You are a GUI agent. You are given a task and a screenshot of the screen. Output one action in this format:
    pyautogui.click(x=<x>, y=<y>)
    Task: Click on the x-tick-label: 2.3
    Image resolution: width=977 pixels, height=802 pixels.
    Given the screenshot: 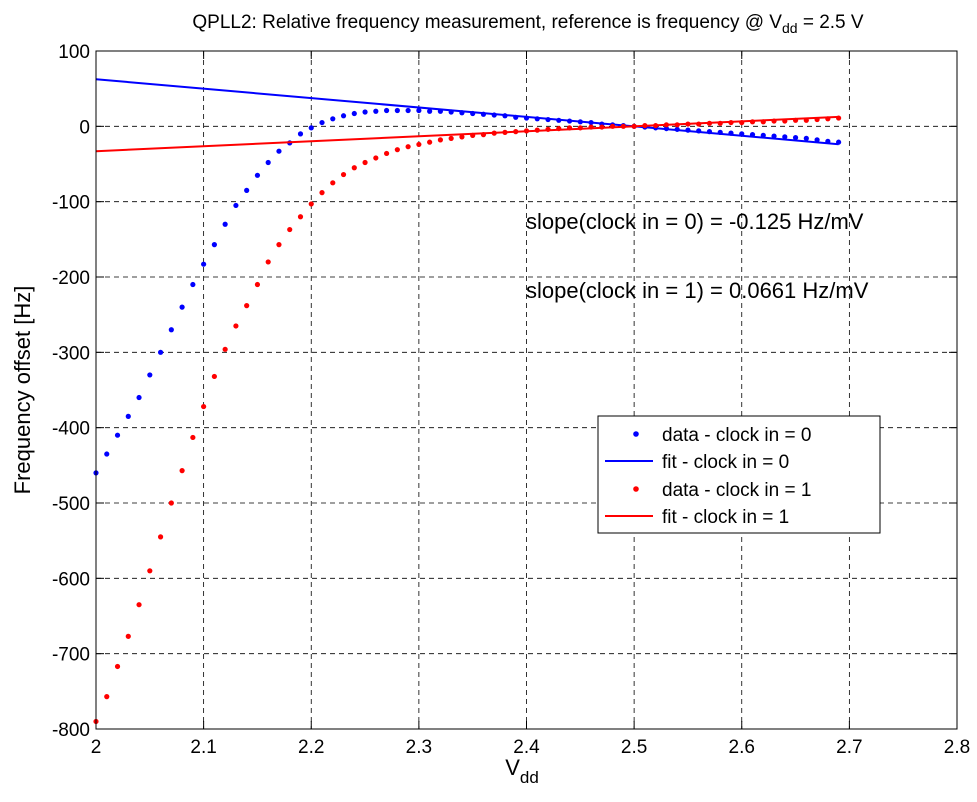 What is the action you would take?
    pyautogui.click(x=419, y=747)
    